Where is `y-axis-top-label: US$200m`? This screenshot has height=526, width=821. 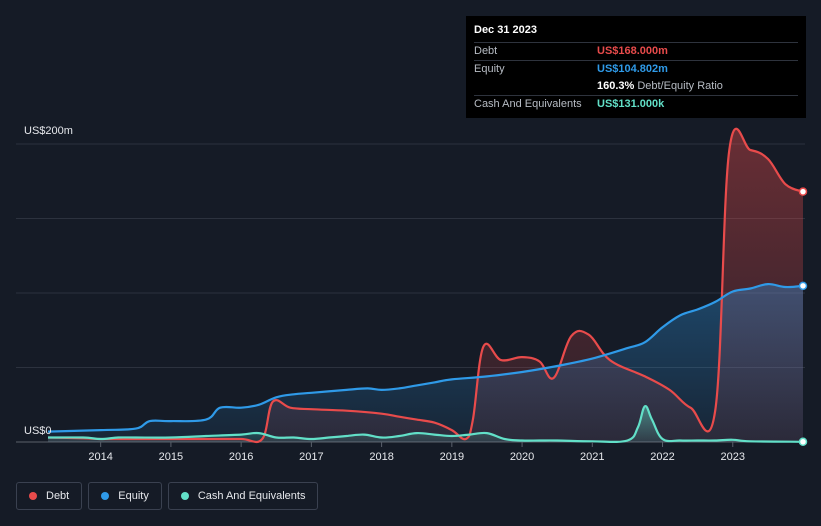 y-axis-top-label: US$200m is located at coordinates (48, 131).